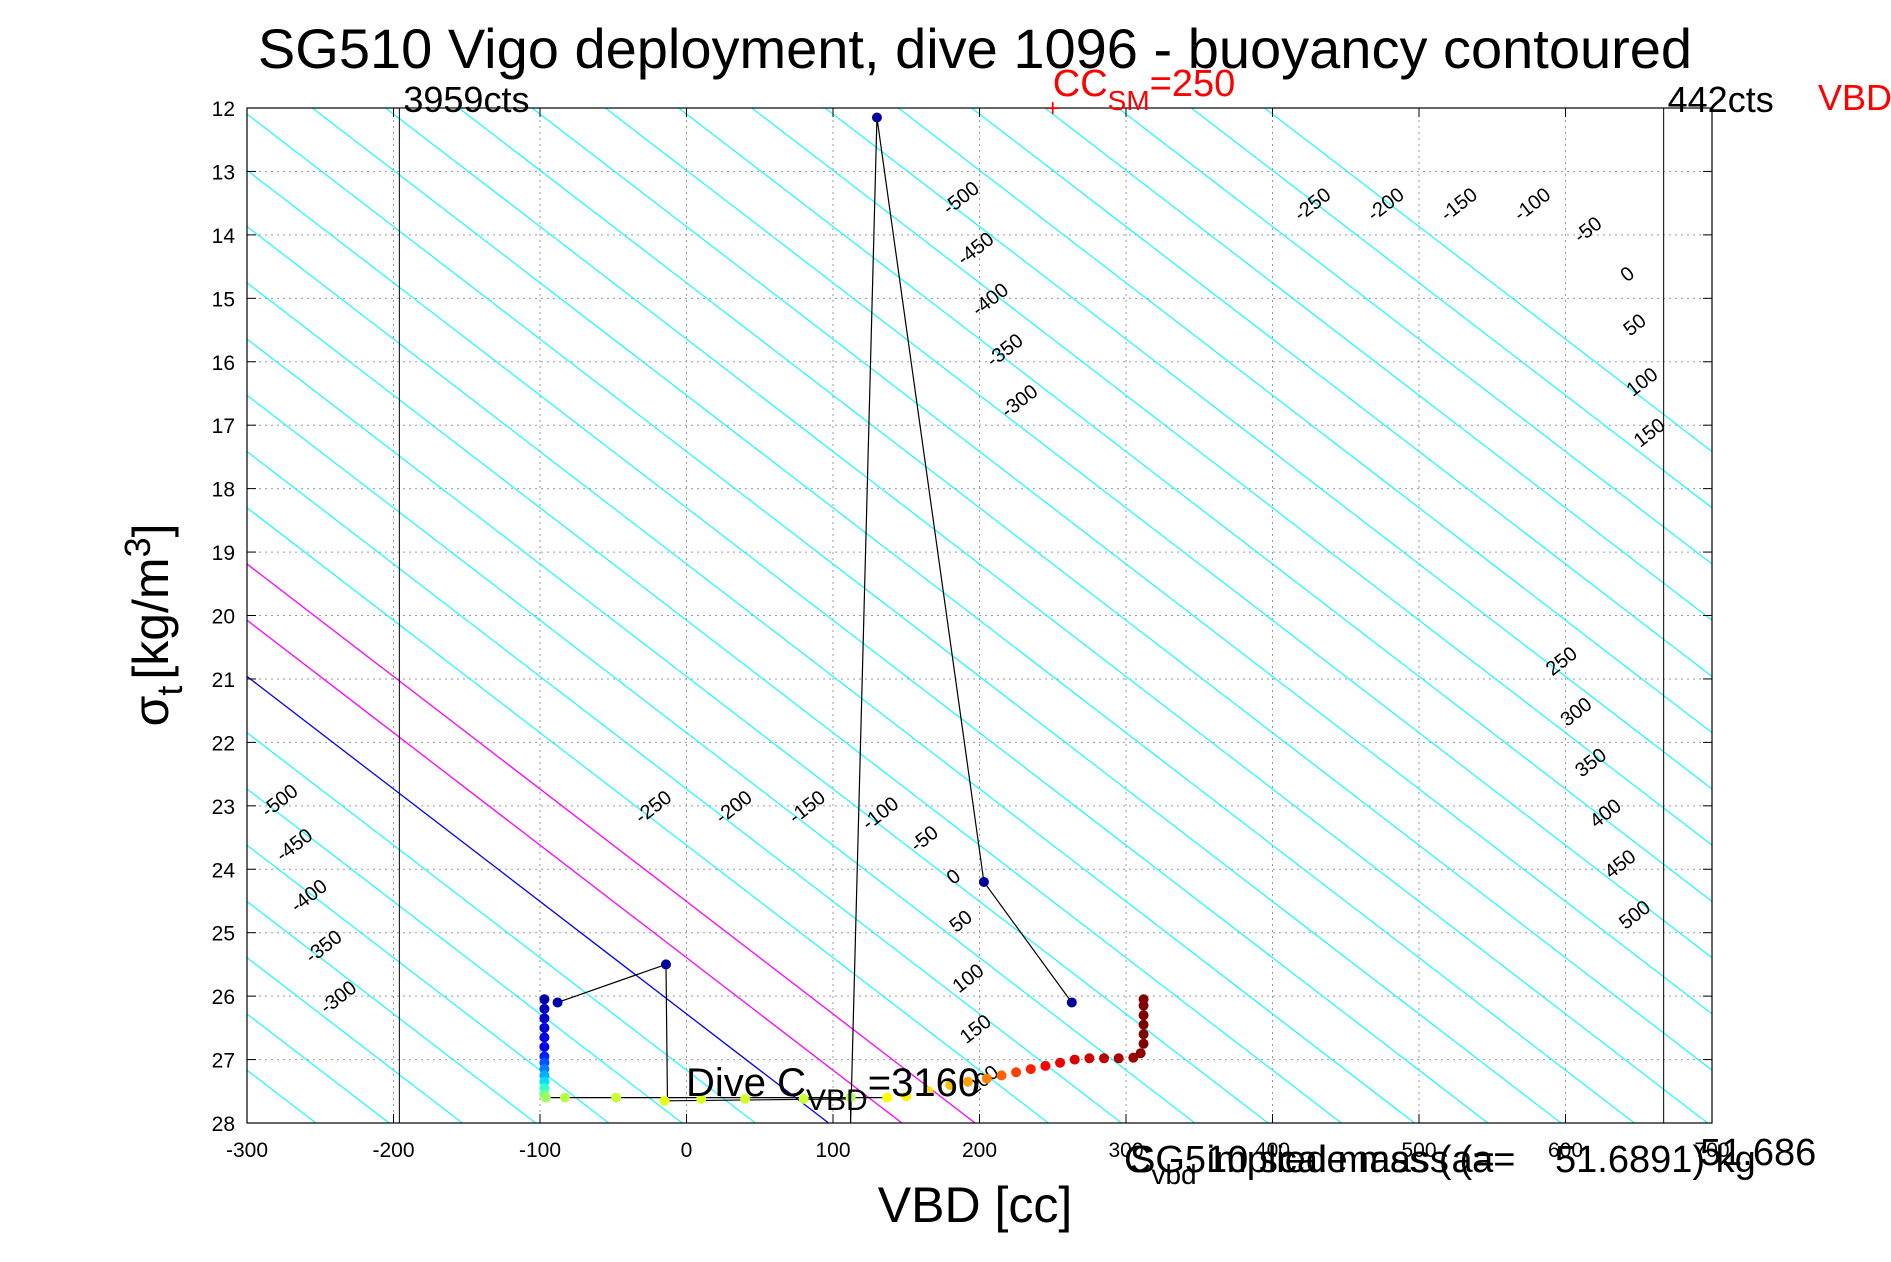  What do you see at coordinates (247, 1150) in the screenshot?
I see `x-tick-label: -300` at bounding box center [247, 1150].